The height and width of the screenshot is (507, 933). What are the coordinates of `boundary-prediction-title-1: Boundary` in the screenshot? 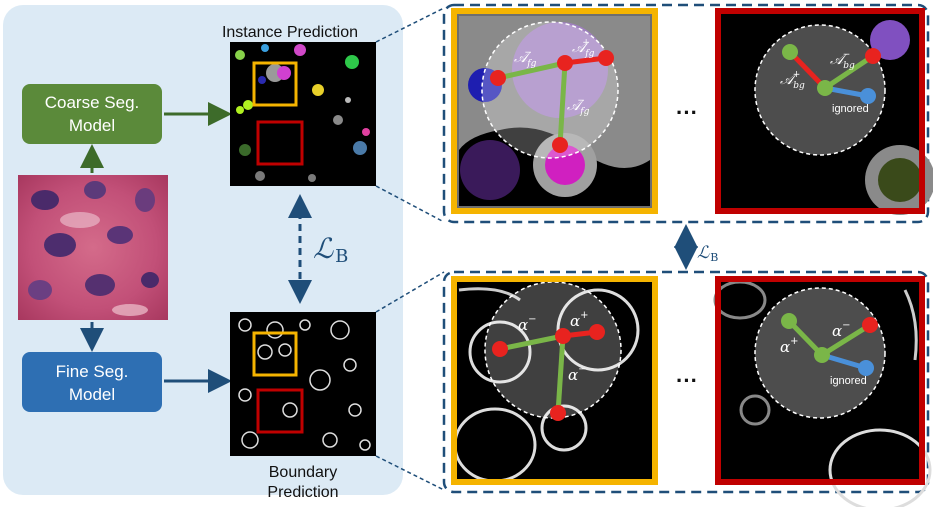 It's located at (303, 472).